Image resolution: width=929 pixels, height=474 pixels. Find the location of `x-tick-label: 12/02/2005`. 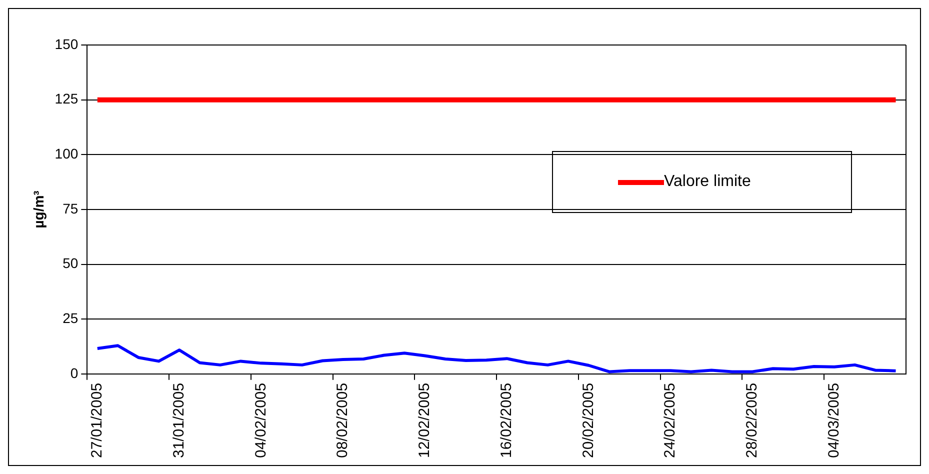

x-tick-label: 12/02/2005 is located at coordinates (425, 420).